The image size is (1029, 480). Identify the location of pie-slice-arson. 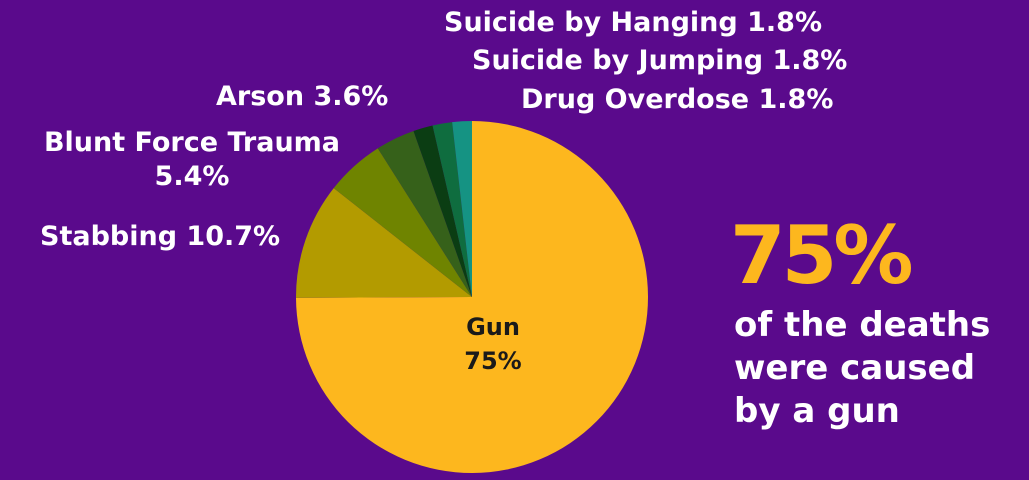
(424, 214).